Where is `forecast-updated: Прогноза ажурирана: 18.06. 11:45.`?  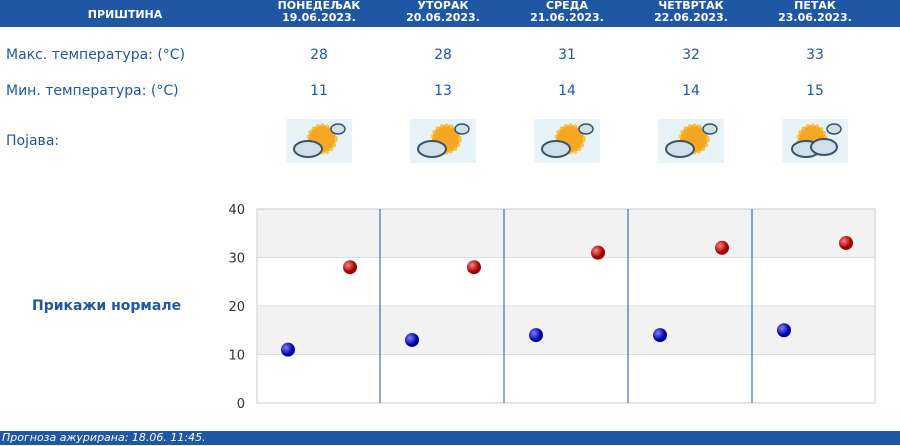
forecast-updated: Прогноза ажурирана: 18.06. 11:45. is located at coordinates (450, 438).